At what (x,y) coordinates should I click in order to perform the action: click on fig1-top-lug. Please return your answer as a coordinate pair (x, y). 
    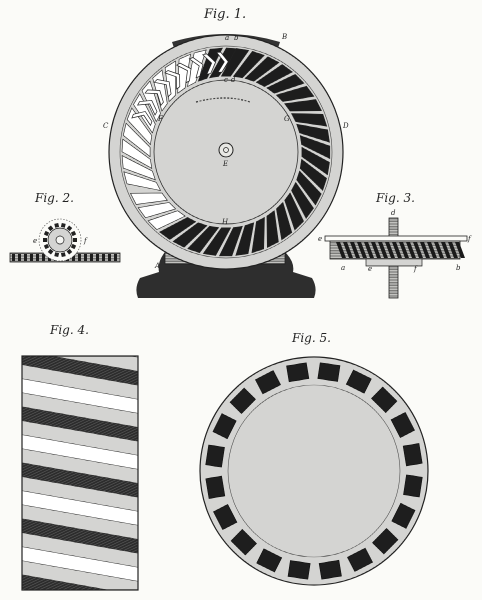
    Looking at the image, I should click on (226, 41).